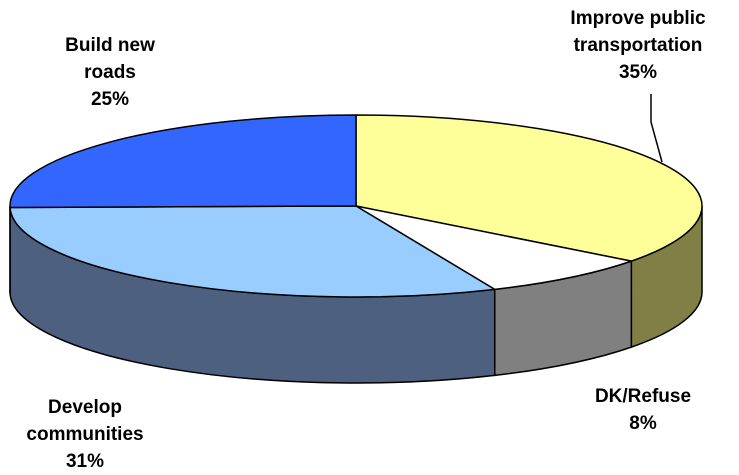 This screenshot has width=739, height=475. I want to click on leader-line, so click(656, 128).